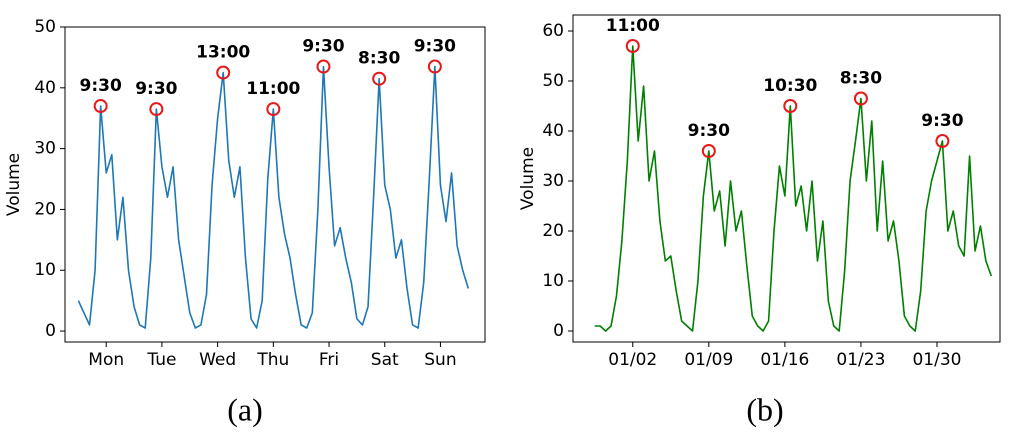 The image size is (1024, 444). I want to click on caption: (b), so click(764, 409).